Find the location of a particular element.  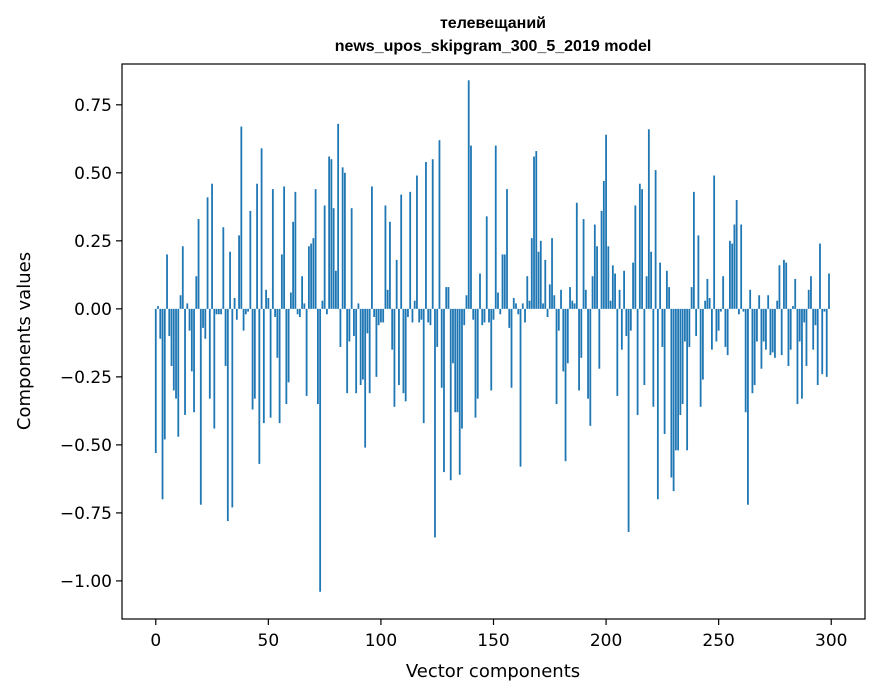

x-tick-label-3: 150 is located at coordinates (493, 641).